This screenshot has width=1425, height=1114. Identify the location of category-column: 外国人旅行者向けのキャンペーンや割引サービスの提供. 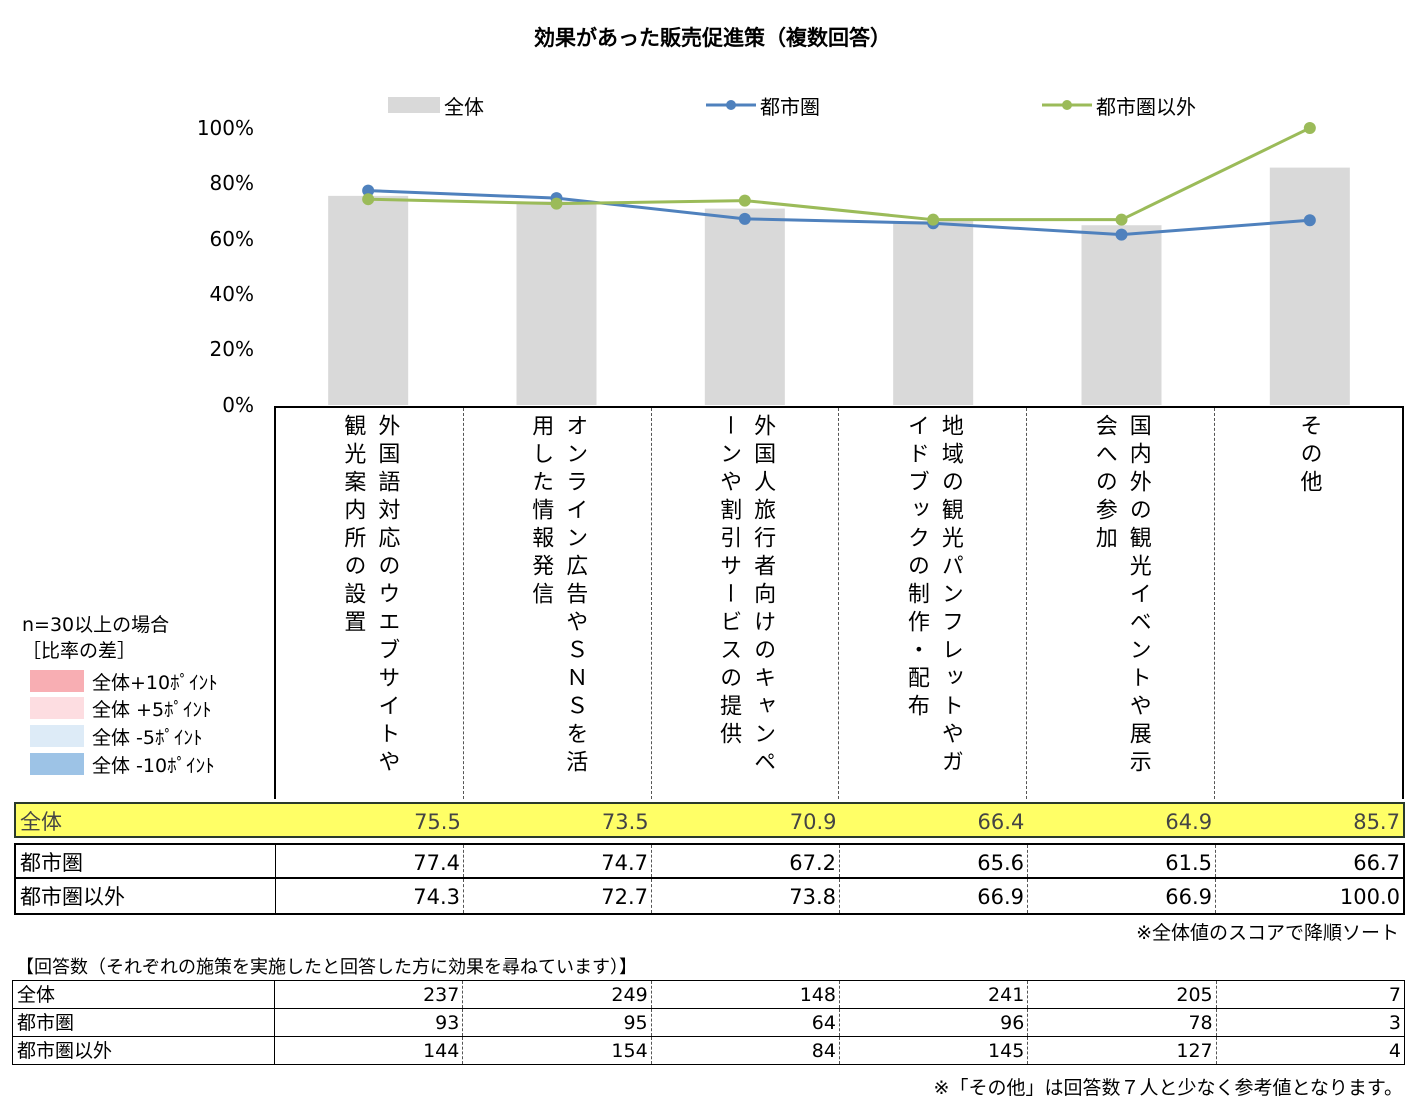
(746, 603).